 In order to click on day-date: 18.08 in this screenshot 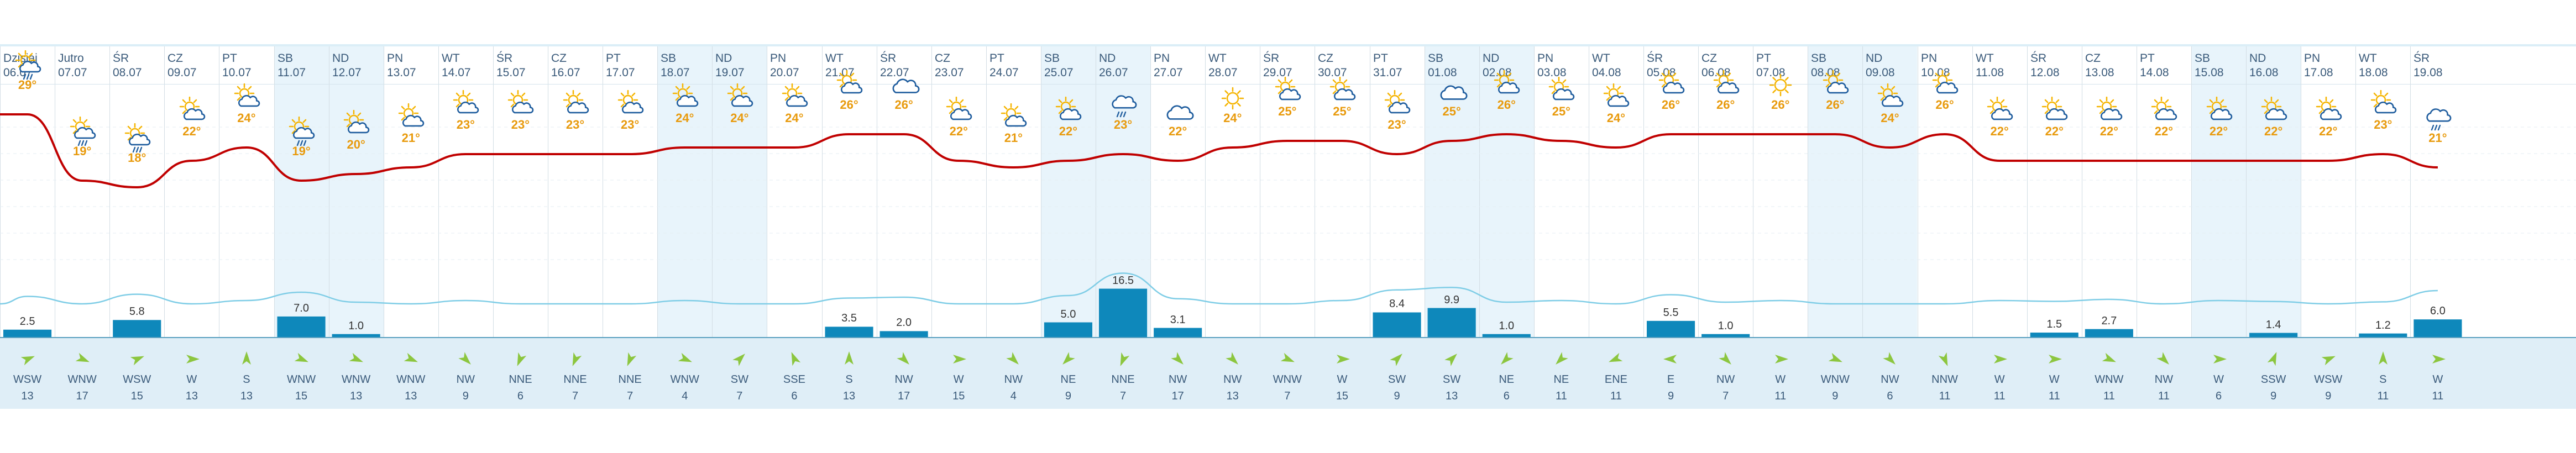, I will do `click(2373, 73)`.